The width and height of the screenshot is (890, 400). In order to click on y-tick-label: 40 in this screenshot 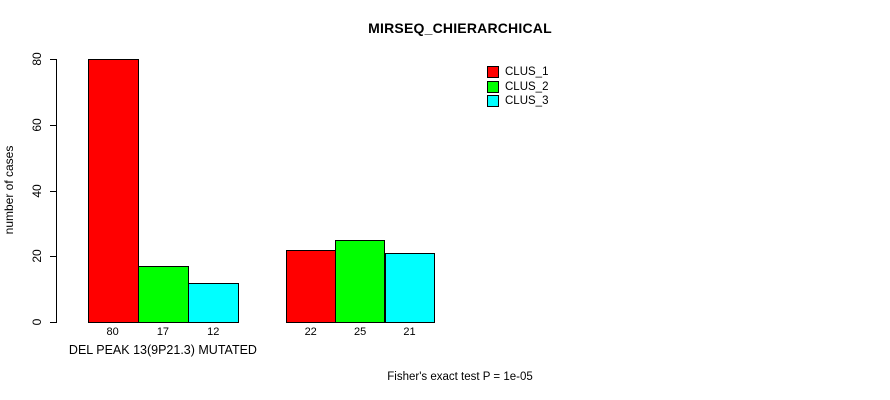, I will do `click(37, 190)`.